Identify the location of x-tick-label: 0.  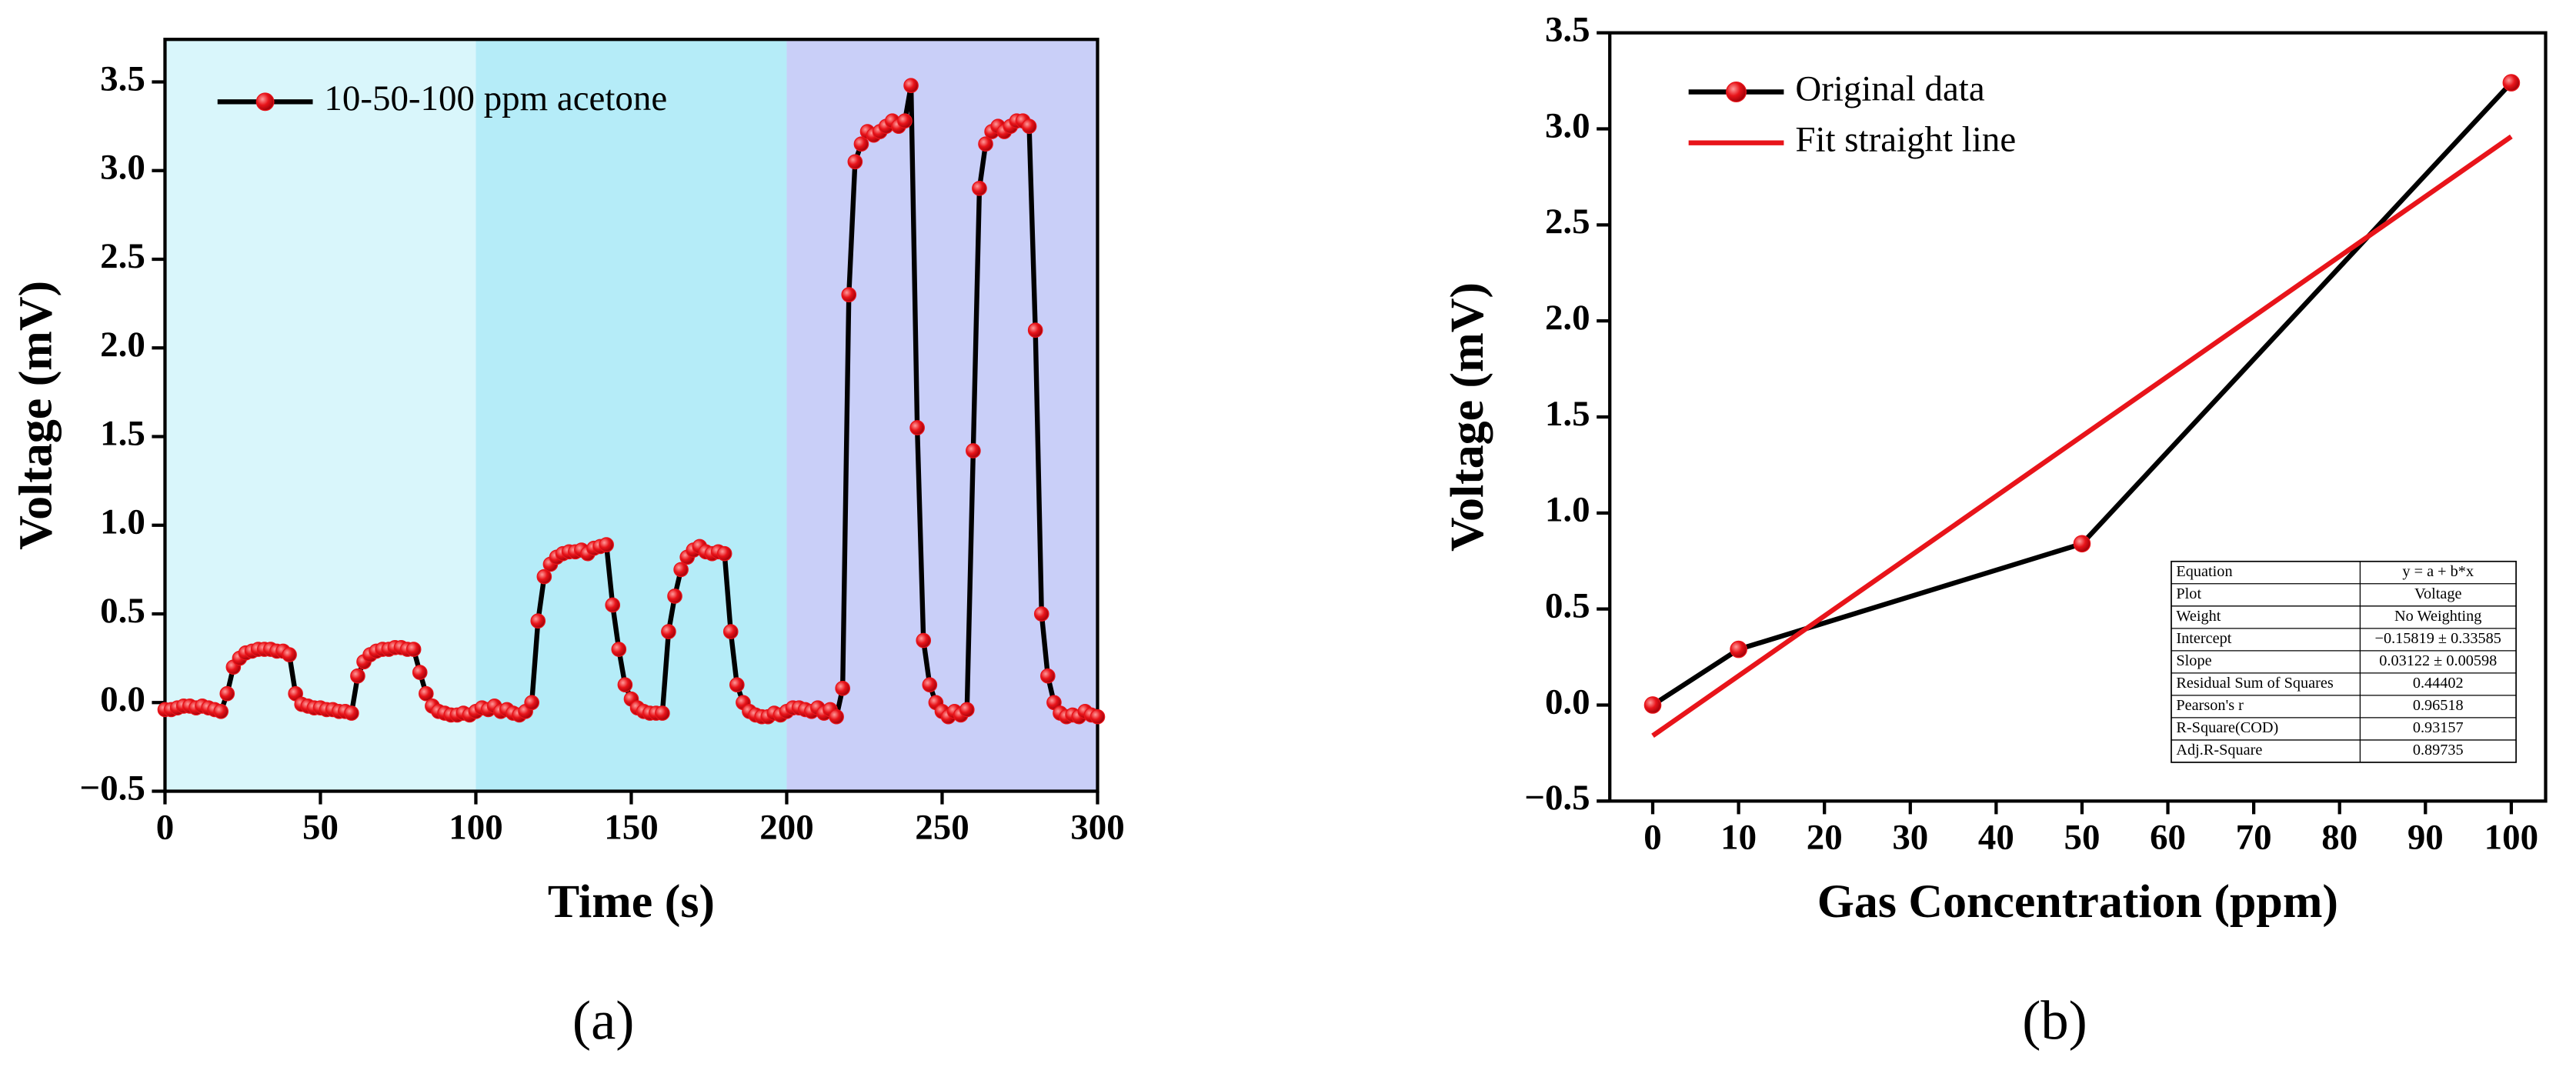
(1652, 837).